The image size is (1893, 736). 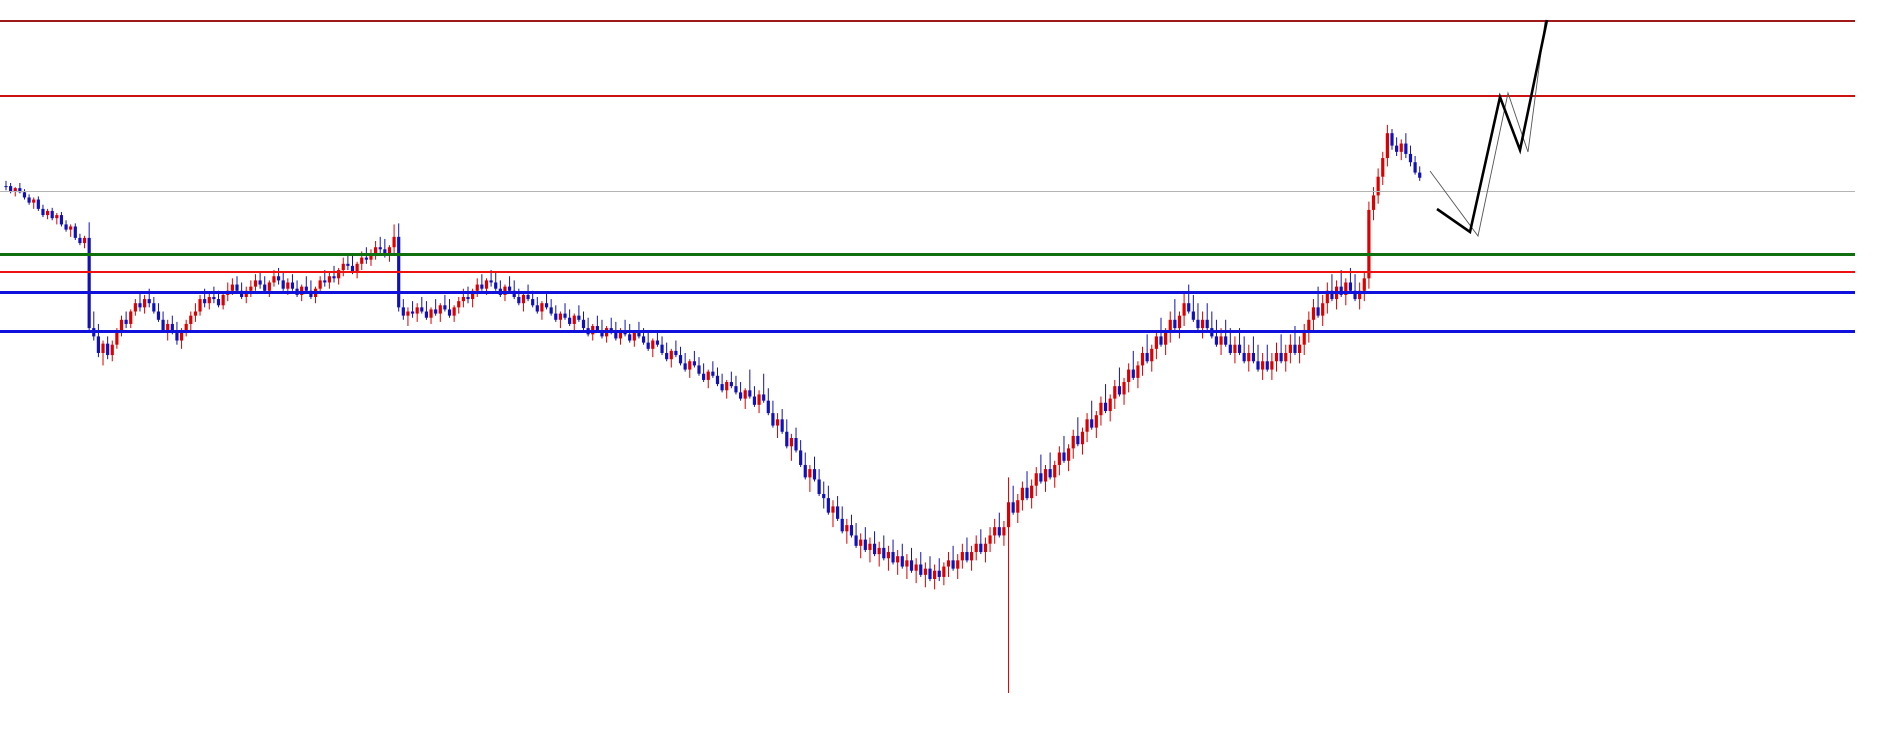 I want to click on level-line-resistance-mid, so click(x=927, y=96).